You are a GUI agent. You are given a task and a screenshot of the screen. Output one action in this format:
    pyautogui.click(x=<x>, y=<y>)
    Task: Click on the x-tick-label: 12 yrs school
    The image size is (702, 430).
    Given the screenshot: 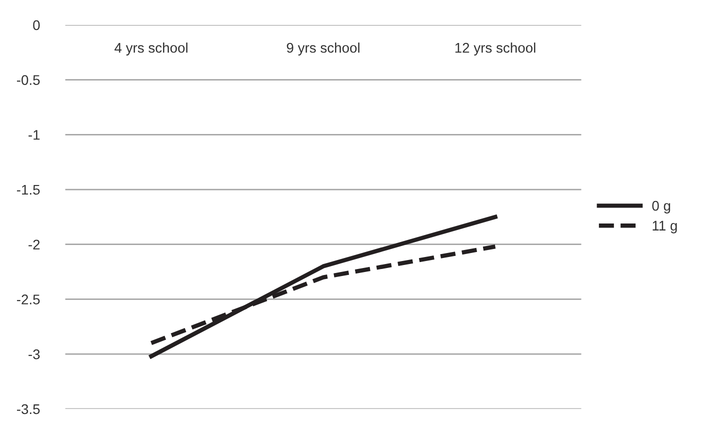 What is the action you would take?
    pyautogui.click(x=495, y=49)
    